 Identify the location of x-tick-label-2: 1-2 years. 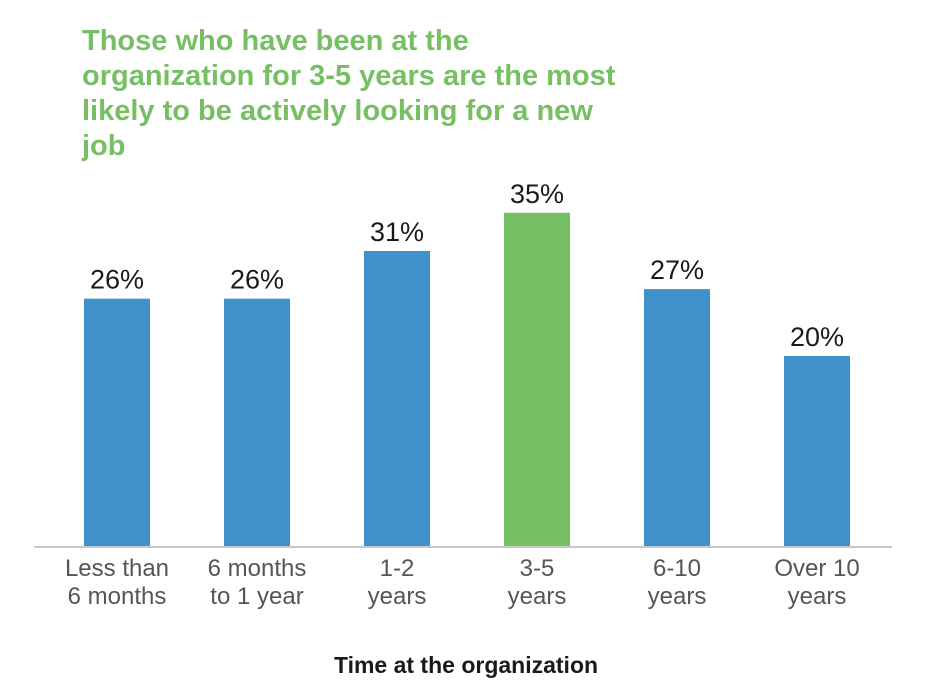
(397, 582).